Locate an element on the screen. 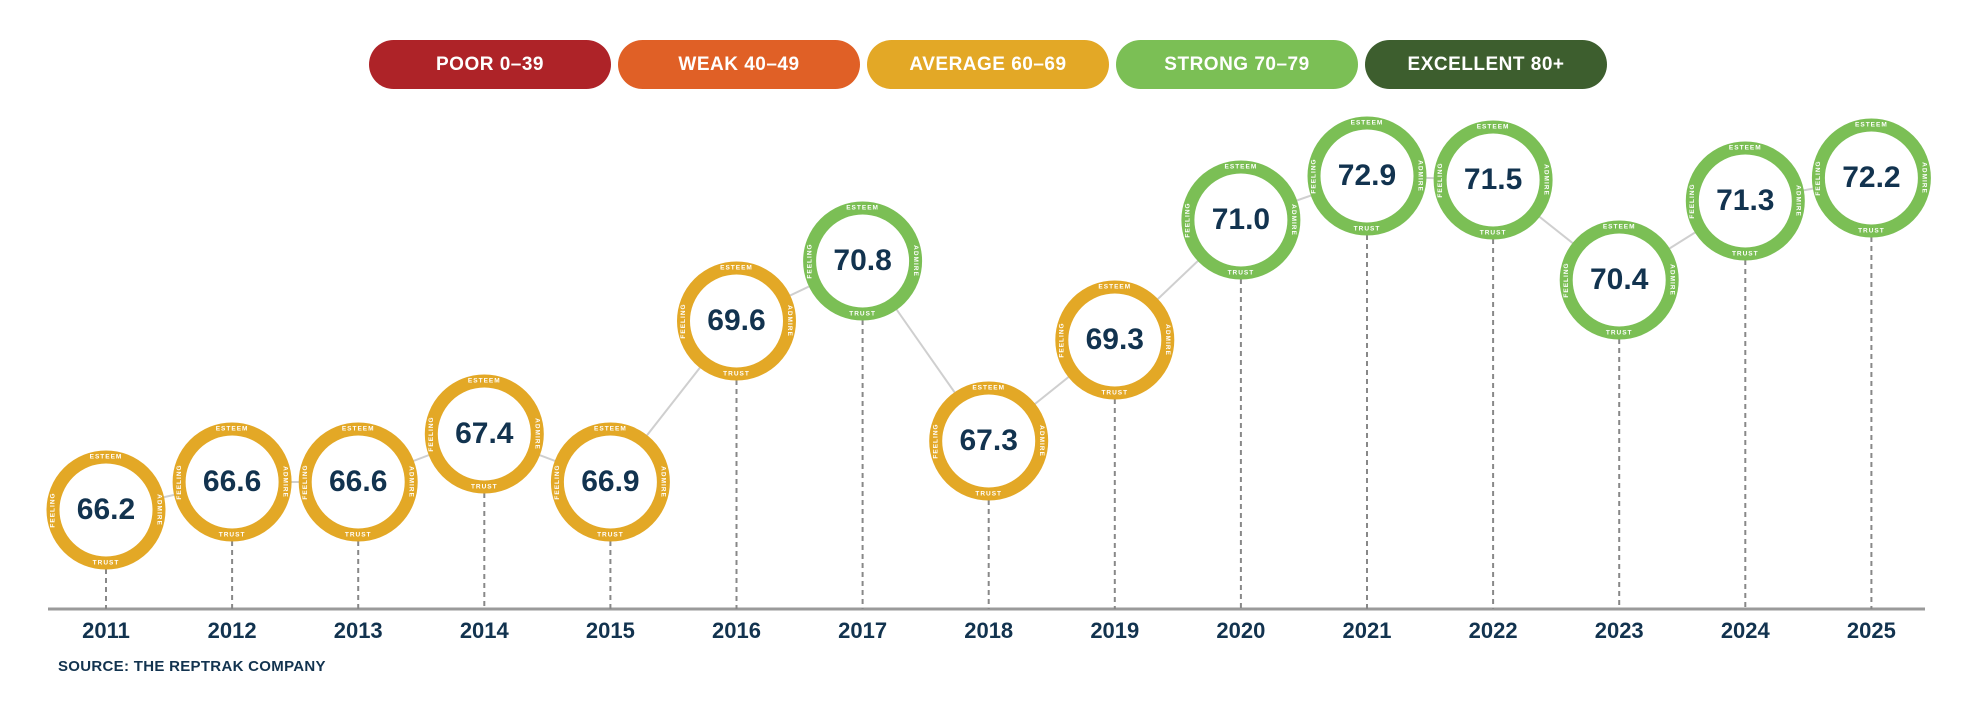 The image size is (1974, 726). value-label: 72.9 is located at coordinates (1367, 175).